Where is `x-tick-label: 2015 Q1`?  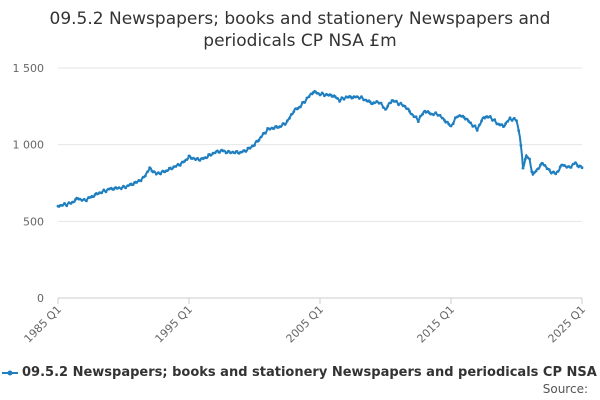 x-tick-label: 2015 Q1 is located at coordinates (436, 324).